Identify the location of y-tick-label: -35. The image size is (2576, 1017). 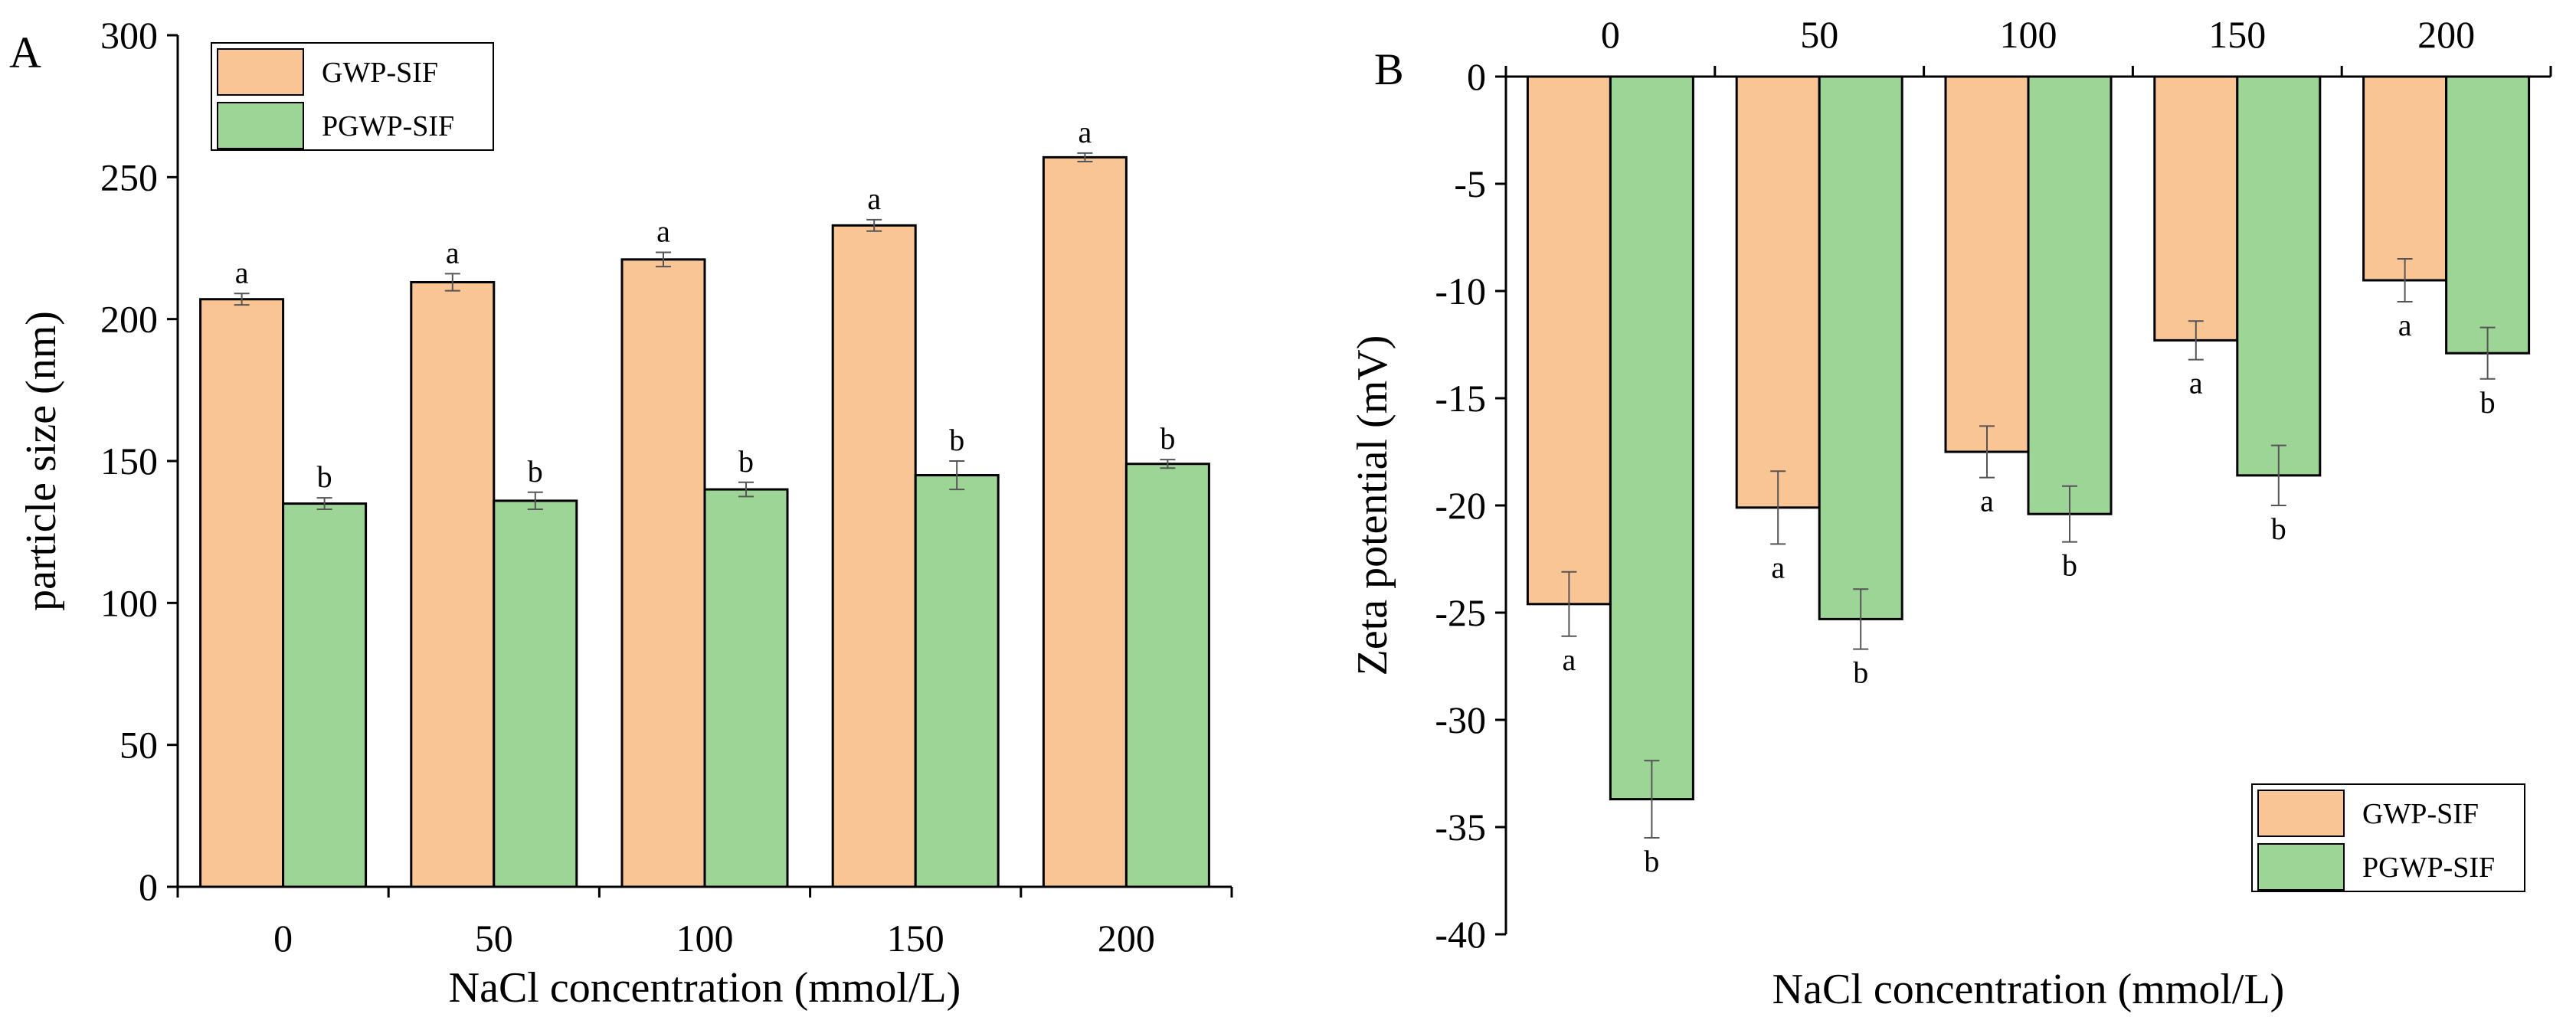
(1460, 827).